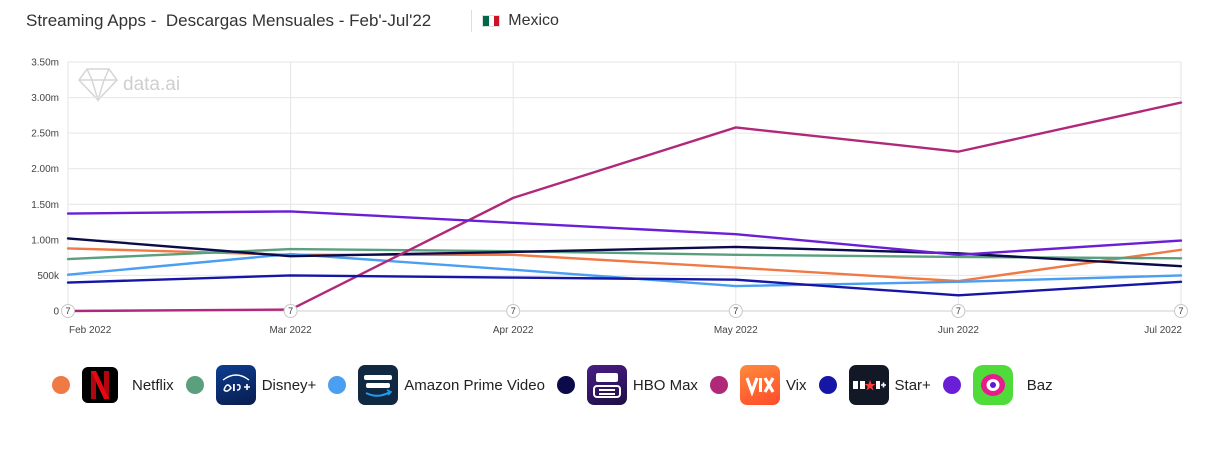  What do you see at coordinates (624, 285) in the screenshot?
I see `series-line-star-` at bounding box center [624, 285].